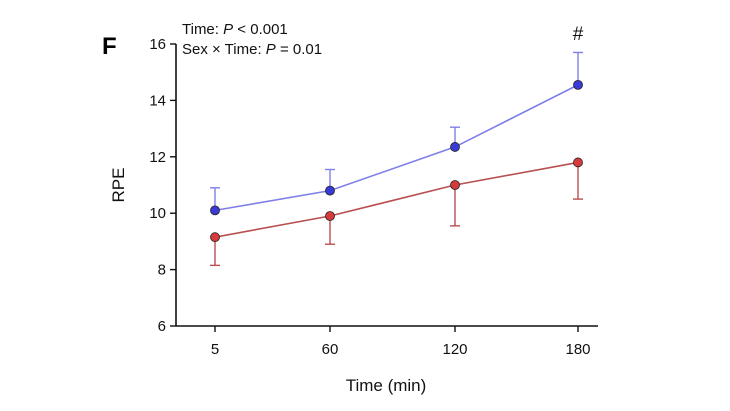 The height and width of the screenshot is (411, 730). I want to click on significance-mark: #, so click(578, 34).